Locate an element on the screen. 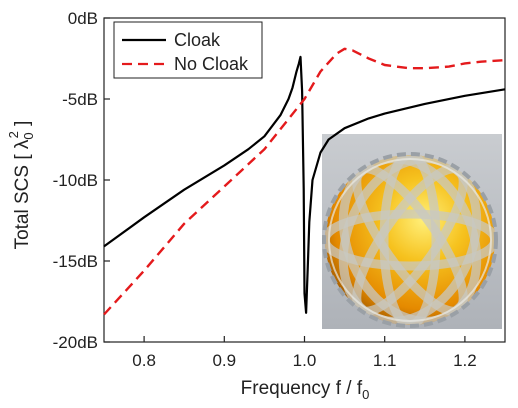  y-tick-label: -15dB is located at coordinates (75, 261).